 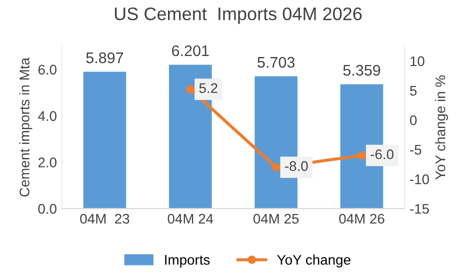 I want to click on y-axis-title: Cement imports in Mta, so click(x=25, y=127).